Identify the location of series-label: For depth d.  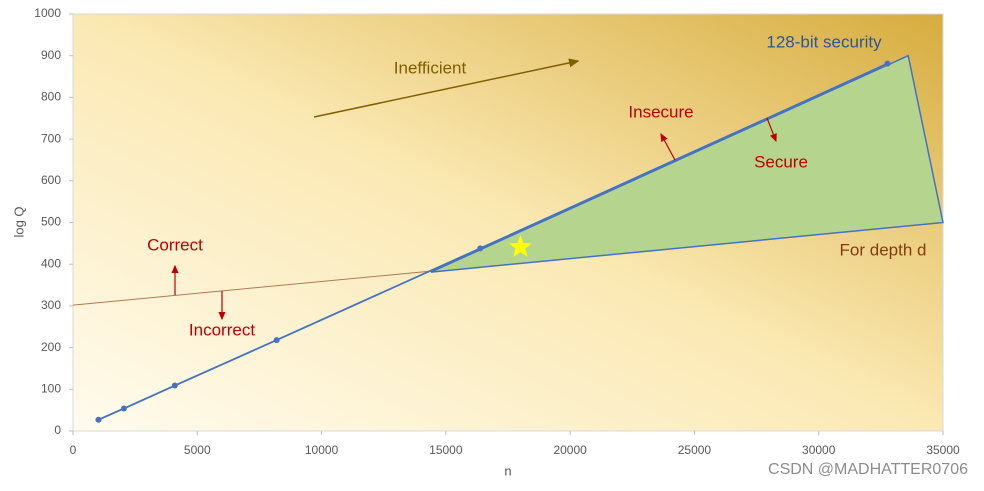
(883, 249).